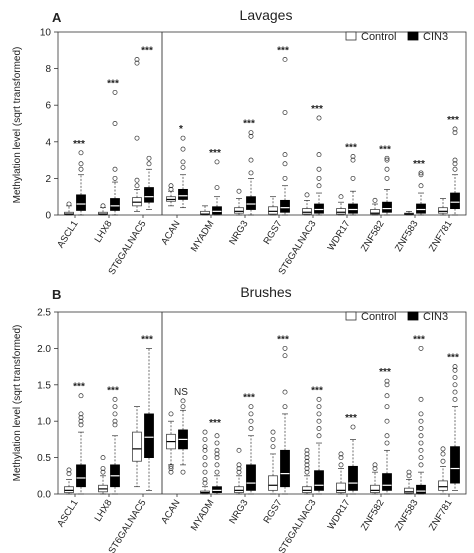 This screenshot has height=553, width=474. Describe the element at coordinates (81, 444) in the screenshot. I see `box-cin3-ASCL1` at that location.